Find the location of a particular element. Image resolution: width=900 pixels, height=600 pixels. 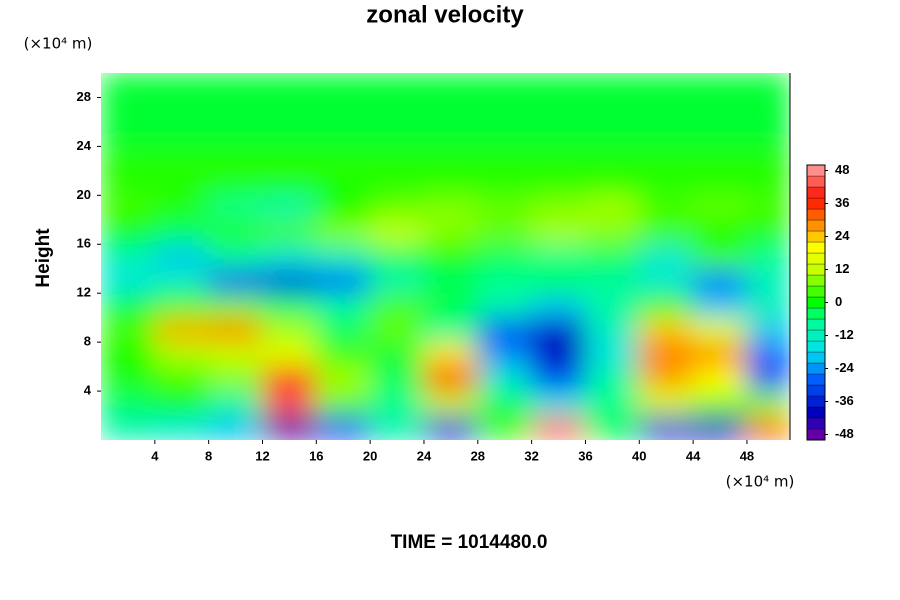

x-tick-label: 32 is located at coordinates (531, 455).